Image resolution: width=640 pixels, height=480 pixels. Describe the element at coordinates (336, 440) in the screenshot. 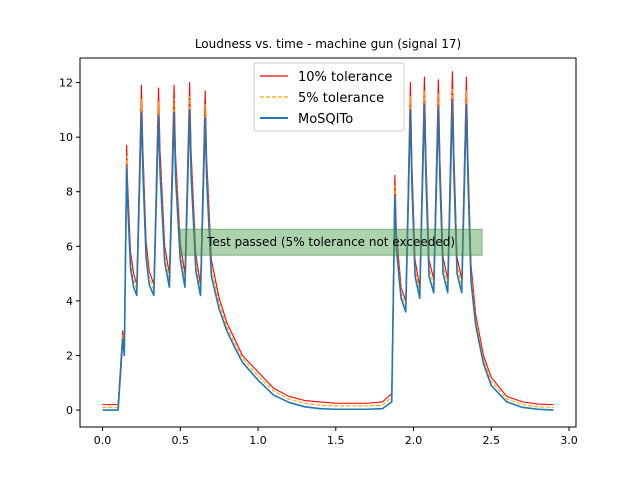

I see `x-tick-label: 1.5` at that location.